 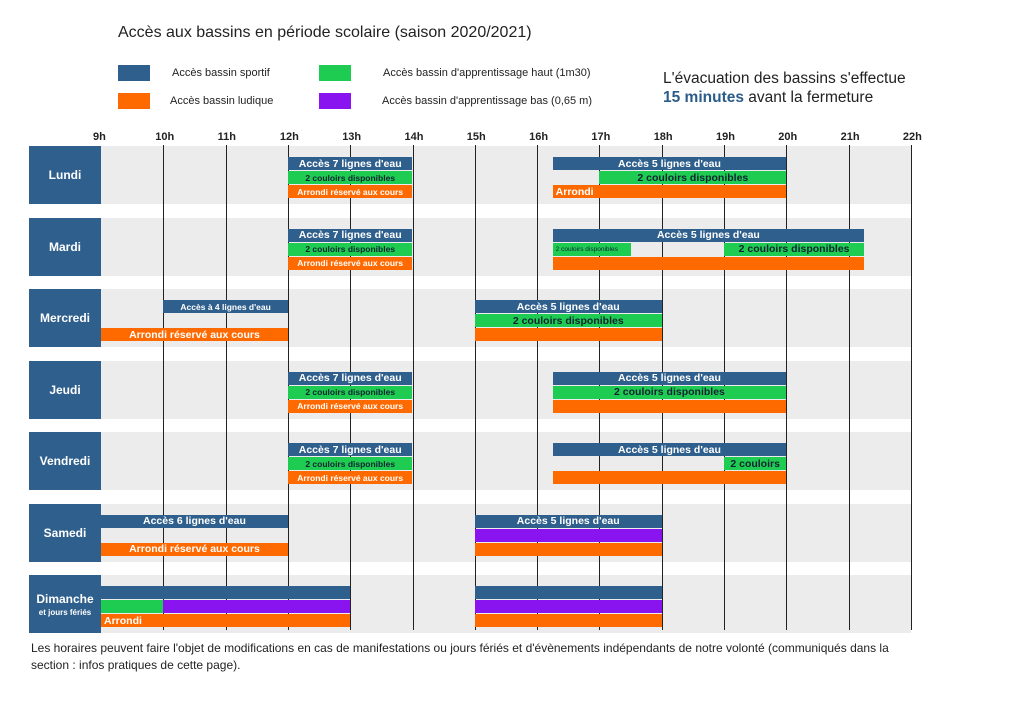 I want to click on day-name: Mardi, so click(x=64, y=246).